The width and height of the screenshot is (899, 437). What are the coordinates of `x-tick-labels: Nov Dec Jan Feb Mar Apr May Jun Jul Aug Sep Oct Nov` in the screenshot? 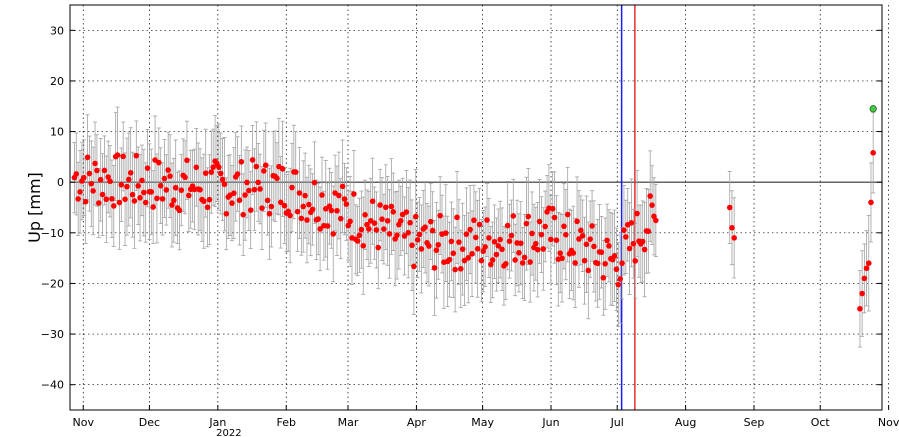 It's located at (486, 422).